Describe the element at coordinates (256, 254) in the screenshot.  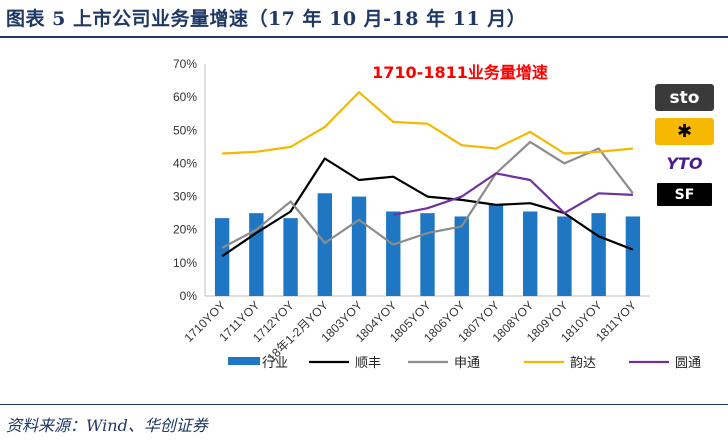
I see `bar-行业-1711YOY` at that location.